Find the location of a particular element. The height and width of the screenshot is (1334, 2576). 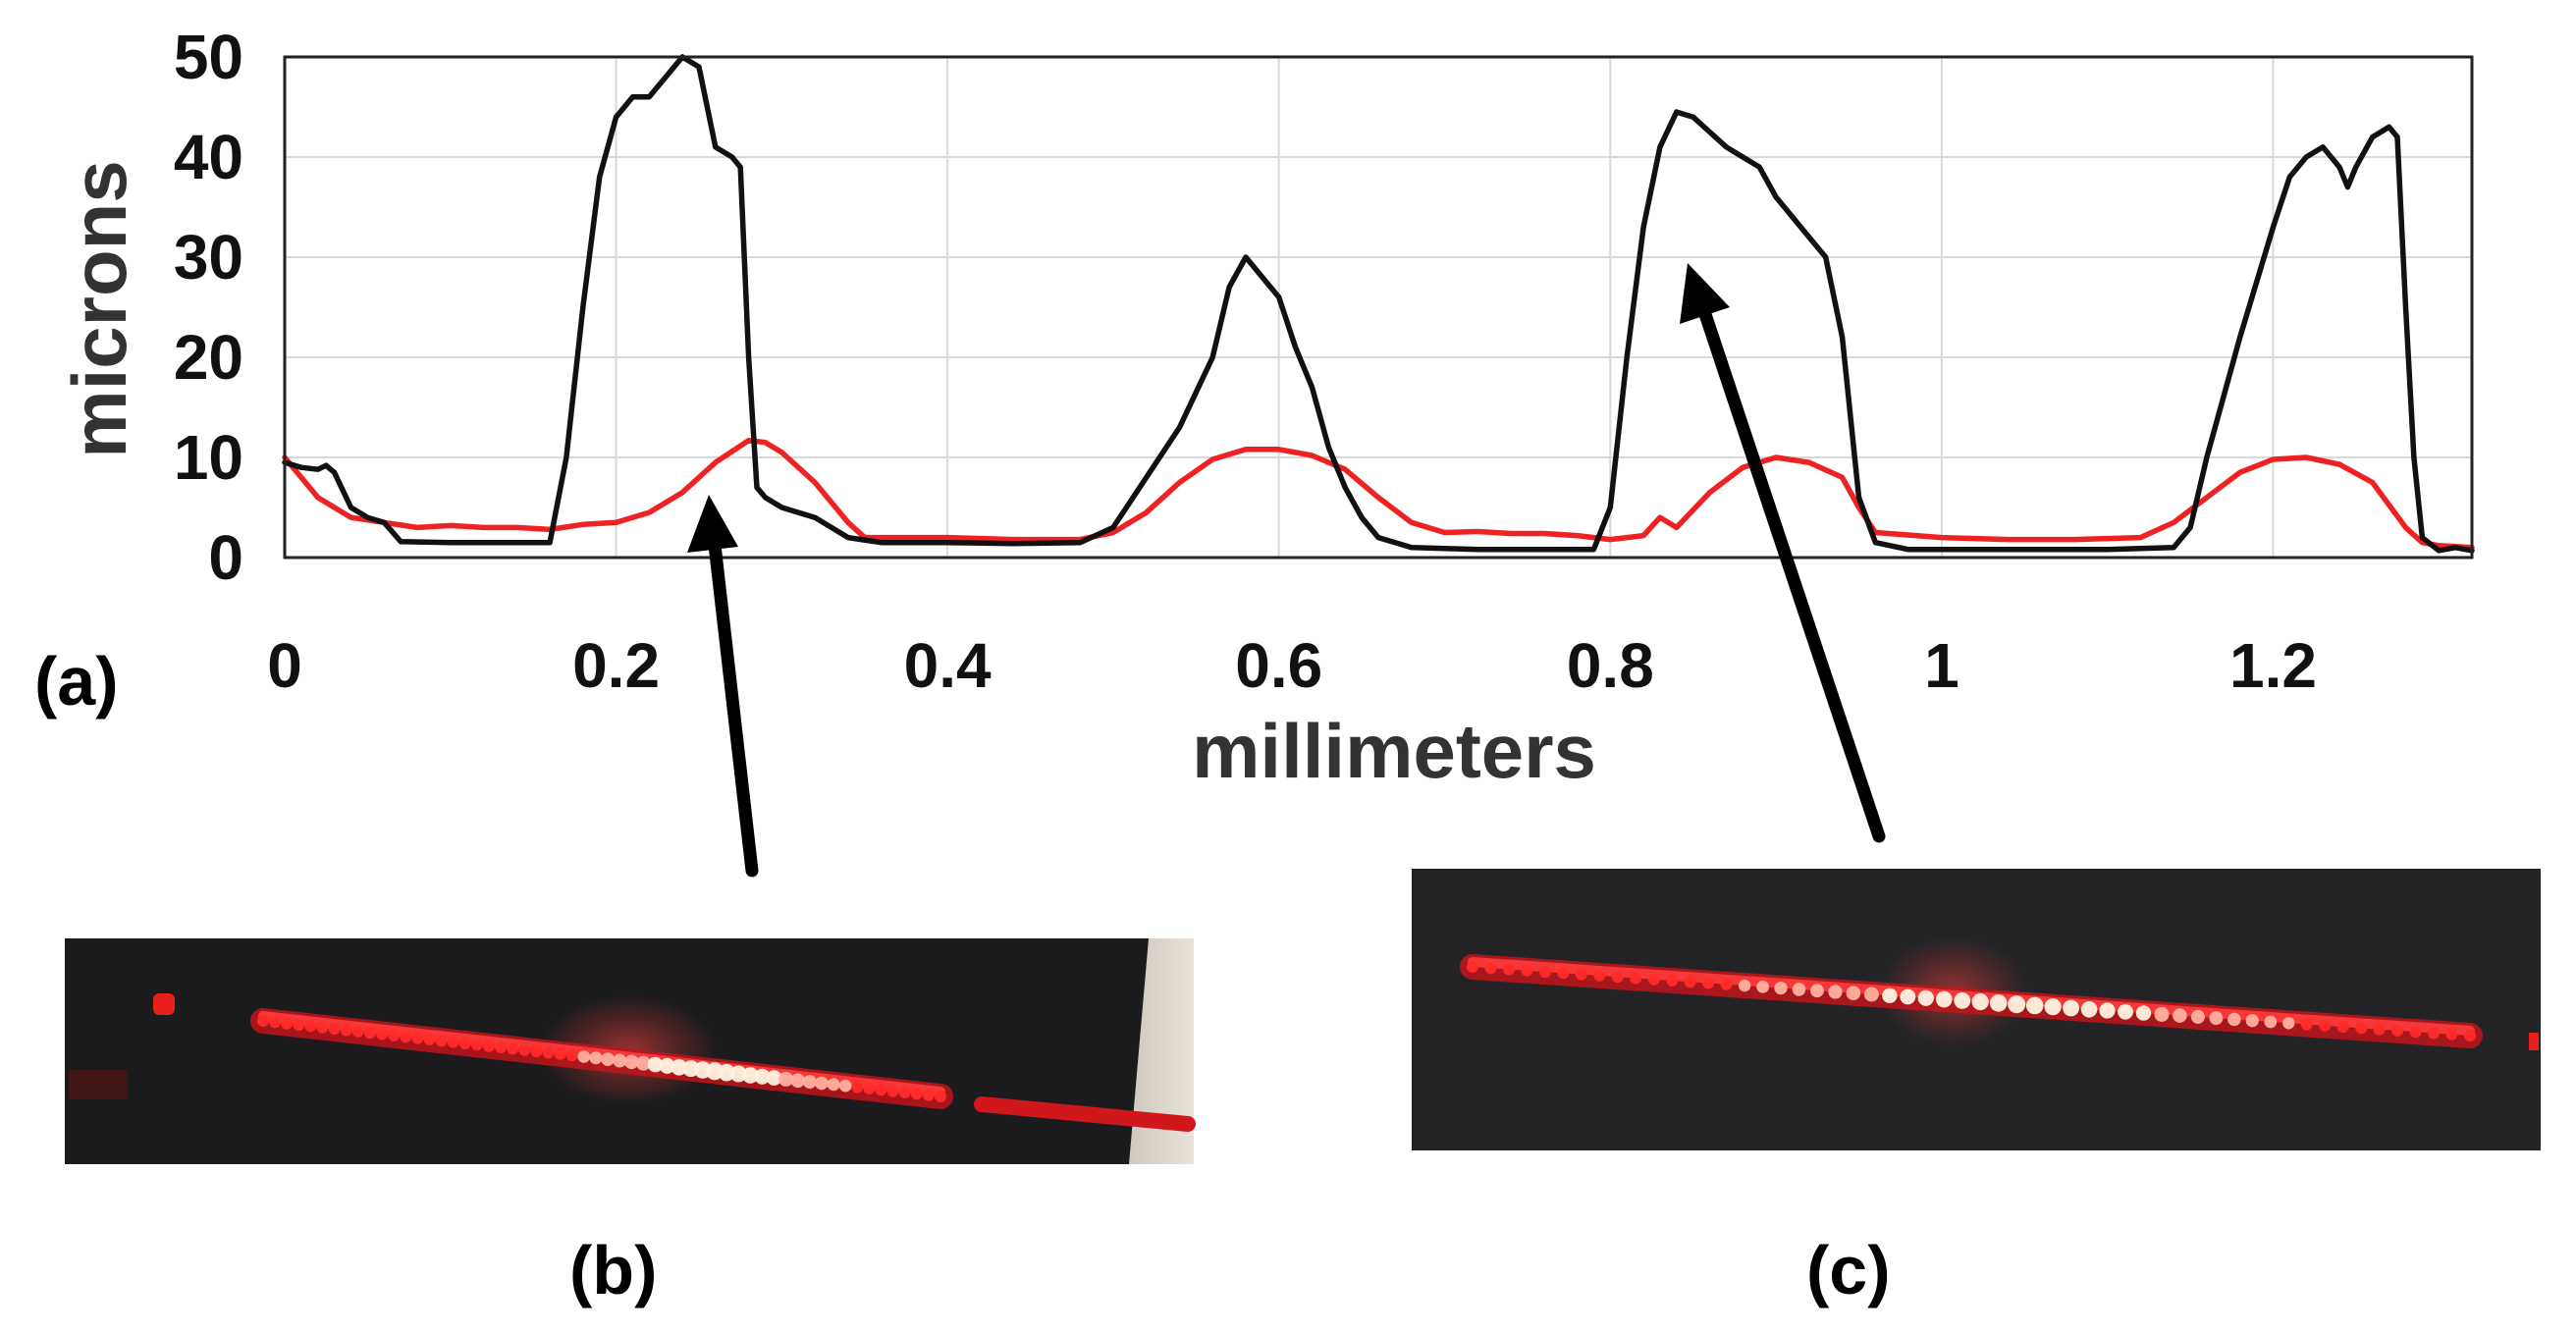

panel-label-a: (a) is located at coordinates (76, 681).